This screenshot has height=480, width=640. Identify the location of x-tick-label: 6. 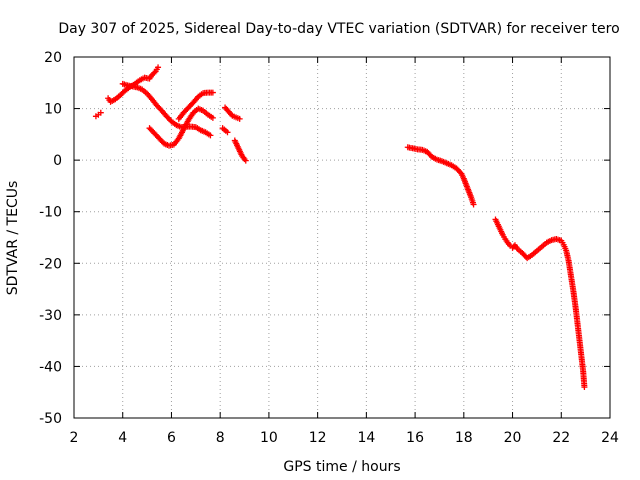
(171, 438).